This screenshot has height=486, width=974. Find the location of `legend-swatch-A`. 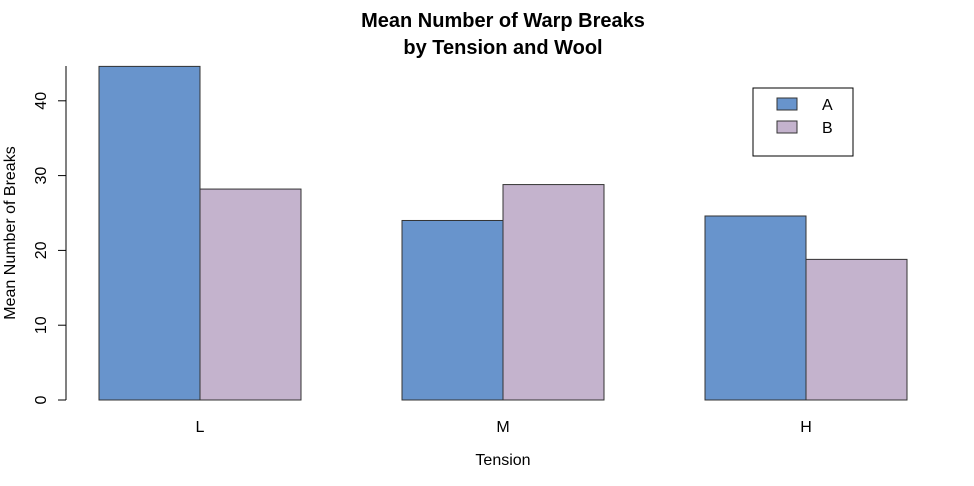

legend-swatch-A is located at coordinates (787, 104).